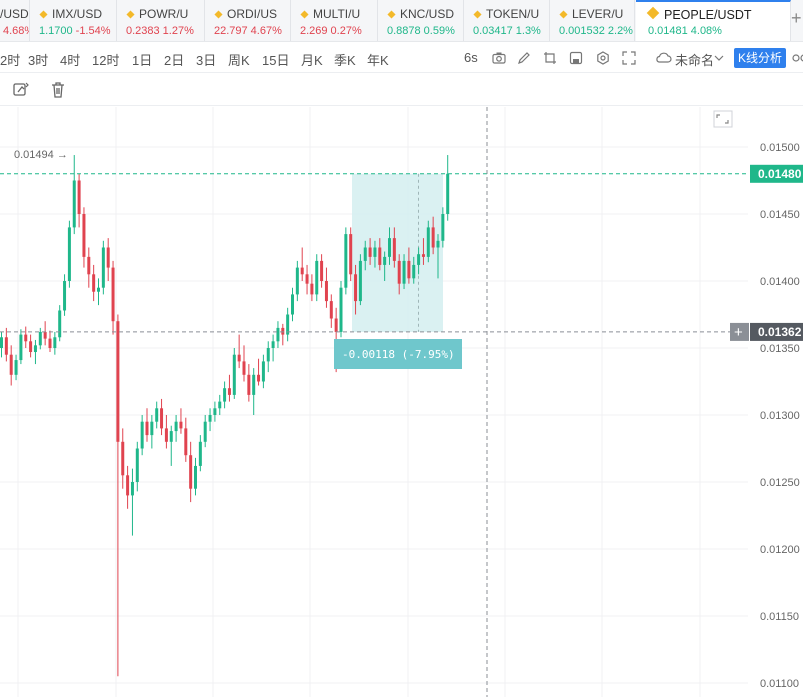 This screenshot has width=803, height=697. I want to click on price-axis-tick: 0.01200, so click(780, 550).